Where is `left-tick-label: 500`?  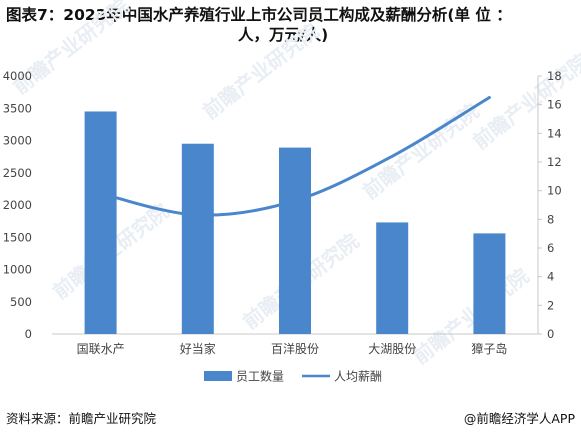 left-tick-label: 500 is located at coordinates (21, 302).